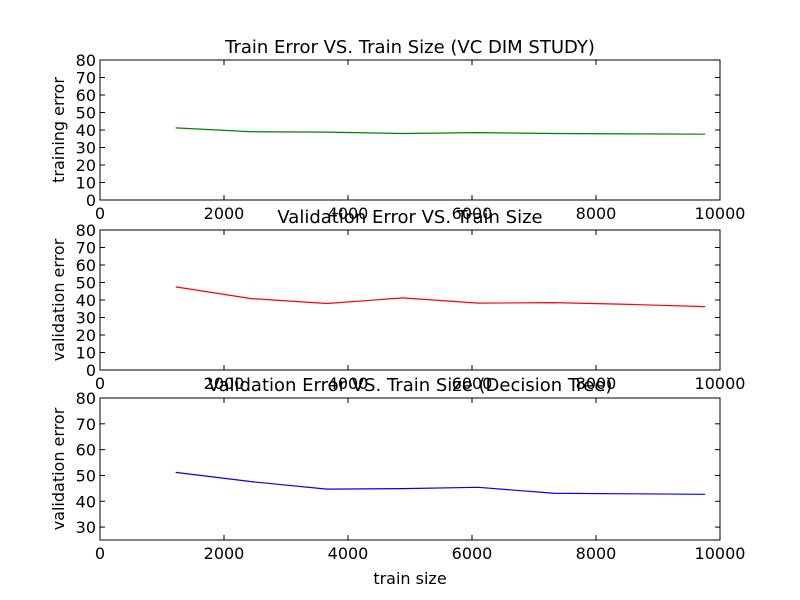 The width and height of the screenshot is (800, 600). What do you see at coordinates (58, 130) in the screenshot?
I see `y-axis-label: training error` at bounding box center [58, 130].